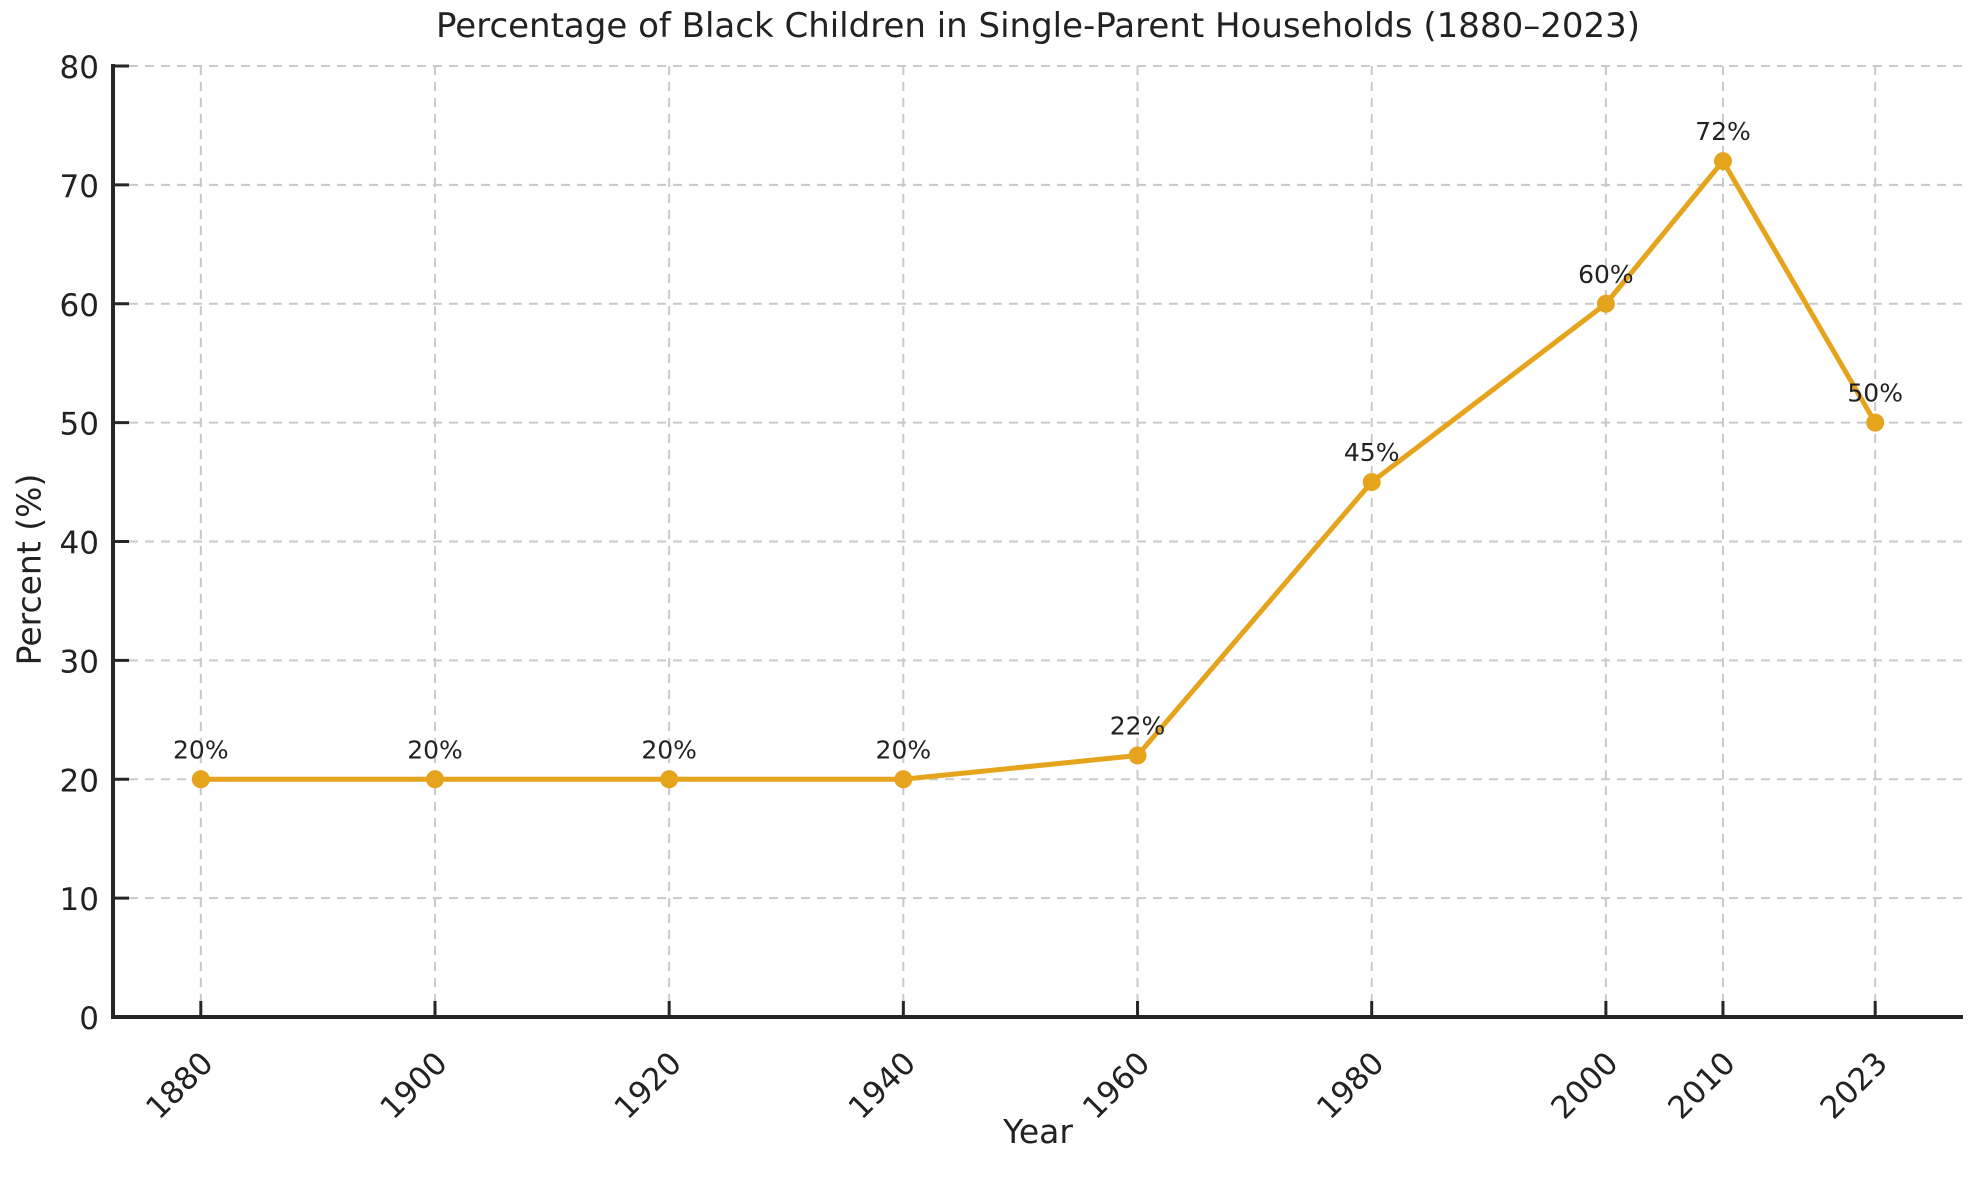 Image resolution: width=1979 pixels, height=1180 pixels. What do you see at coordinates (1038, 1131) in the screenshot?
I see `x-axis-title: Year` at bounding box center [1038, 1131].